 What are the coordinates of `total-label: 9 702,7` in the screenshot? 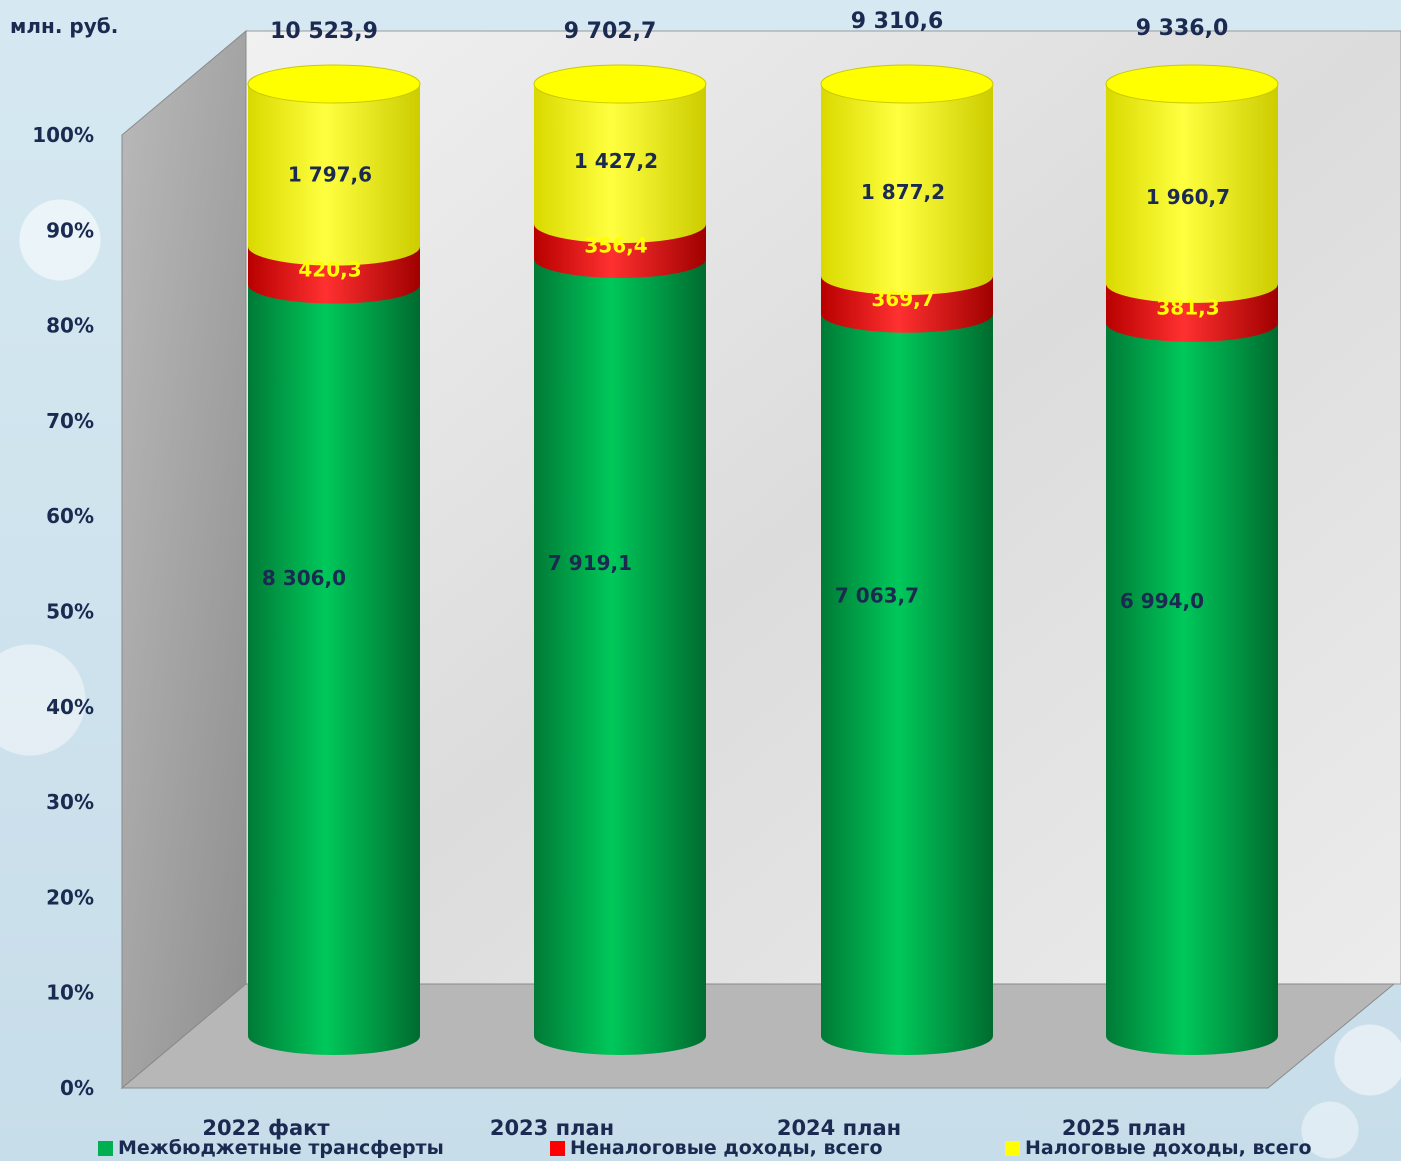 It's located at (610, 31).